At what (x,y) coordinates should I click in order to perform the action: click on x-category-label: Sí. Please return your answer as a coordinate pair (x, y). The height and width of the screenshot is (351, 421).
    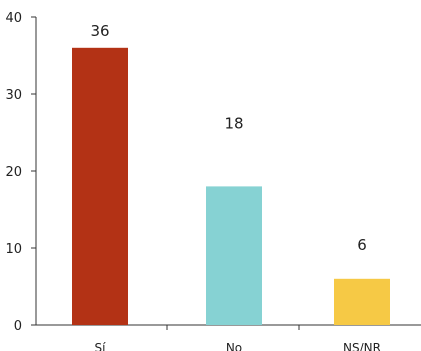
    Looking at the image, I should click on (101, 346).